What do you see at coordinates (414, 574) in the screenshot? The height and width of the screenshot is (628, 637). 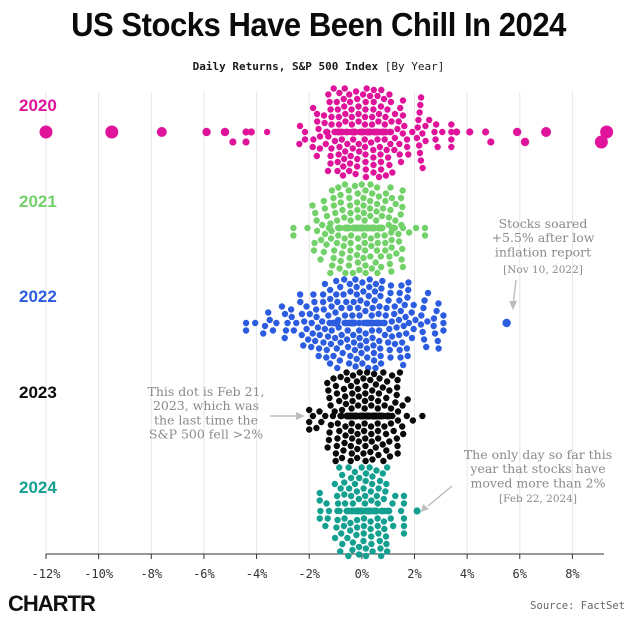 I see `x-tick-label: 2%` at bounding box center [414, 574].